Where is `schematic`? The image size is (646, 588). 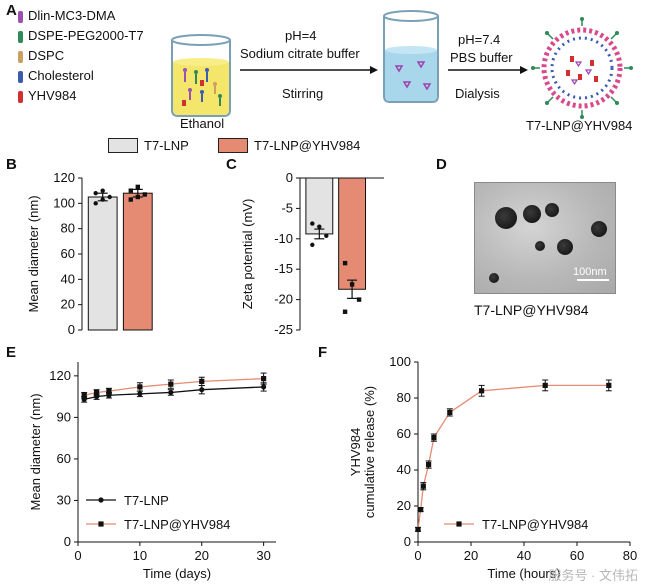 schematic is located at coordinates (402, 64).